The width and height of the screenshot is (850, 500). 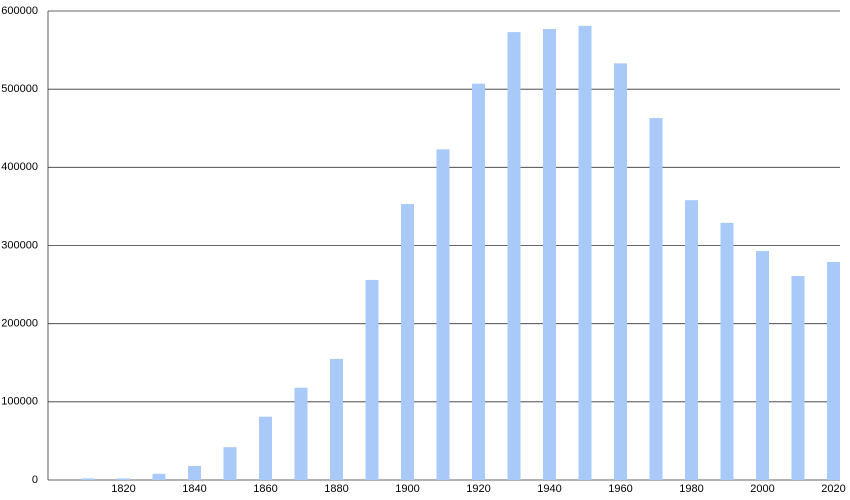 I want to click on x-tick-label: 1900, so click(x=407, y=489).